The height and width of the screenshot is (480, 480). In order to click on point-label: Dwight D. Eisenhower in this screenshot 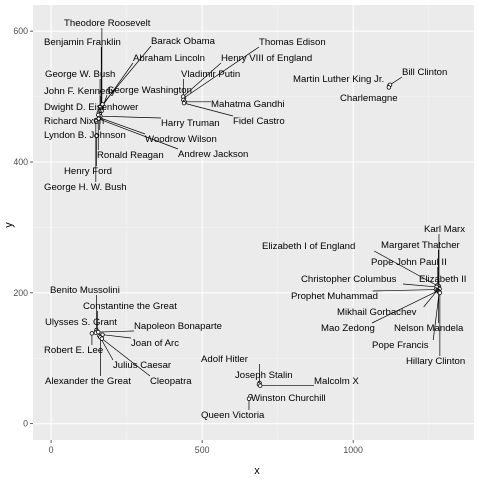, I will do `click(91, 107)`.